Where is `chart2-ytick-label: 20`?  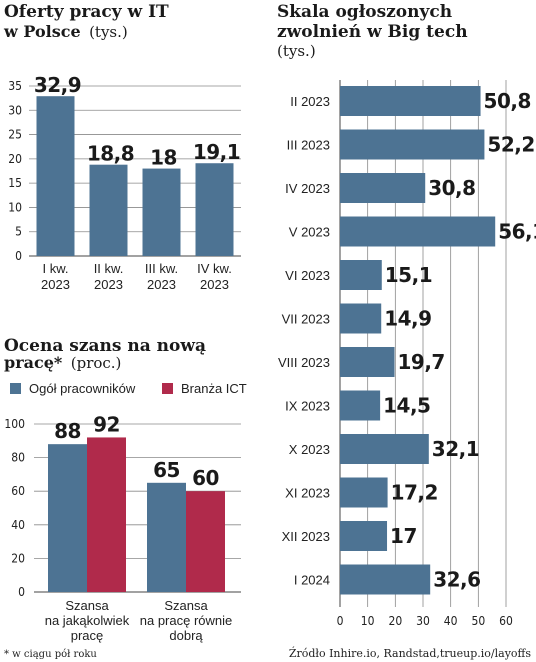 chart2-ytick-label: 20 is located at coordinates (18, 558).